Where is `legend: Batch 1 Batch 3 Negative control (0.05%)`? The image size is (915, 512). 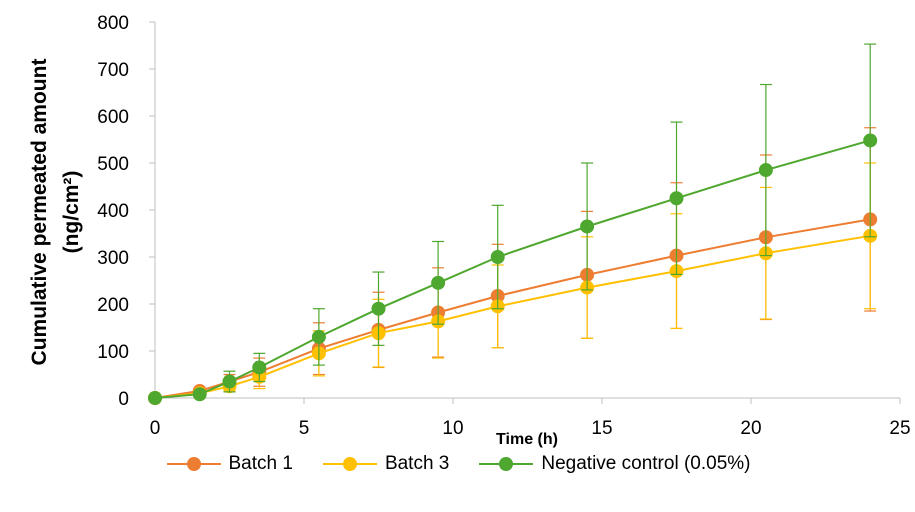 legend: Batch 1 Batch 3 Negative control (0.05%) is located at coordinates (457, 464).